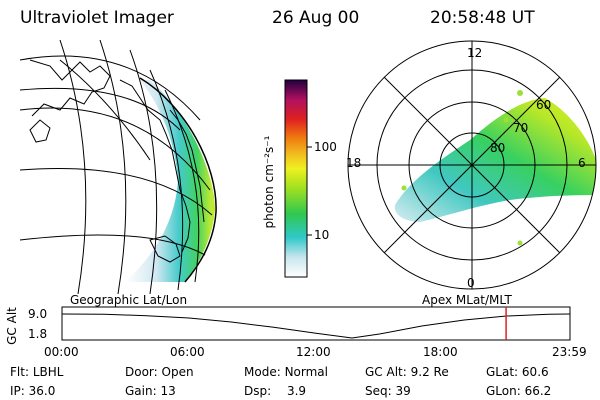  I want to click on geographic-label: Geographic Lat/Lon, so click(129, 300).